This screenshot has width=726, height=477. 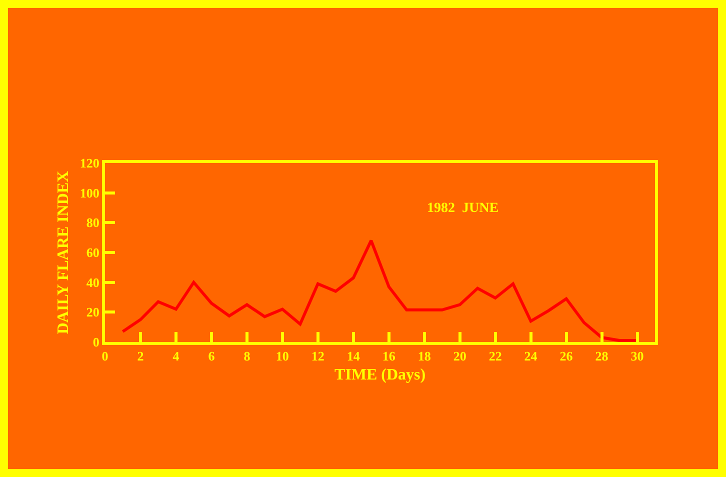 I want to click on x-axis-title: TIME (Days), so click(x=380, y=375).